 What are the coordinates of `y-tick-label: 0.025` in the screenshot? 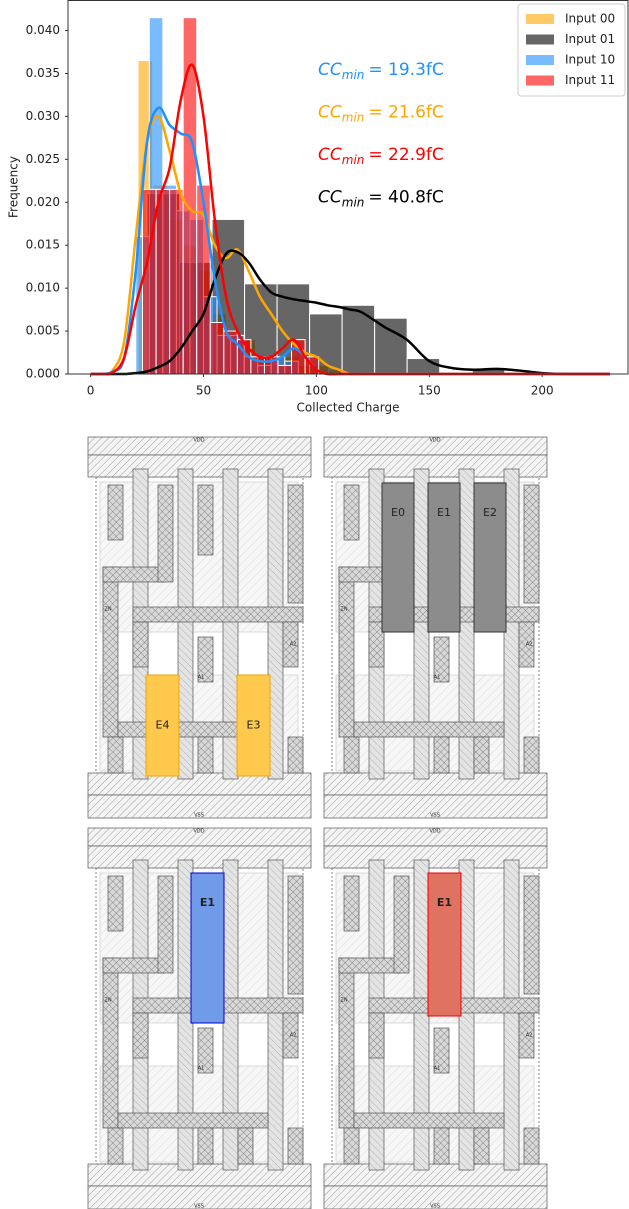 It's located at (43, 159).